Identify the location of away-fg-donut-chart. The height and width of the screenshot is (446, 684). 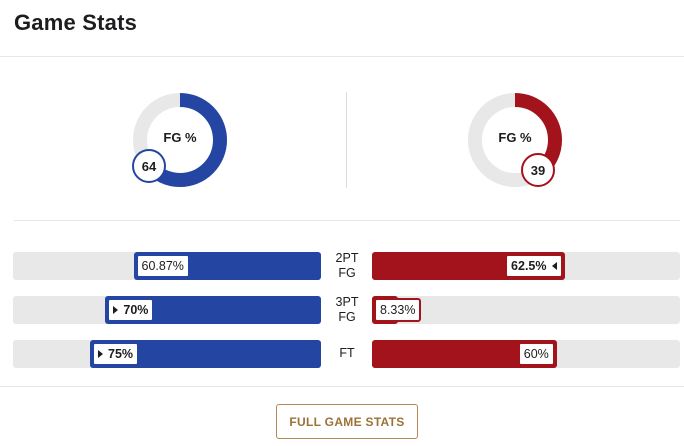
(515, 140).